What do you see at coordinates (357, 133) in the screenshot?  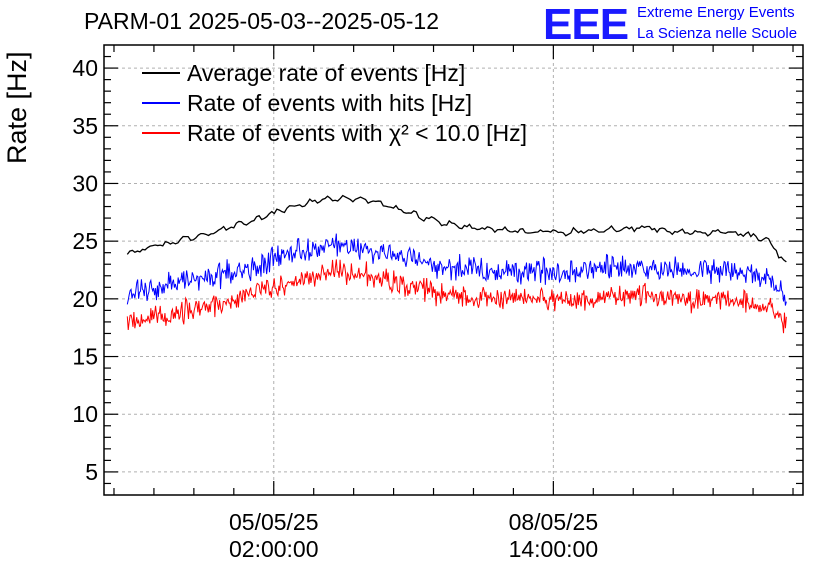 I see `legend-entry-3: Rate of events with χ² < 10.0 [Hz]` at bounding box center [357, 133].